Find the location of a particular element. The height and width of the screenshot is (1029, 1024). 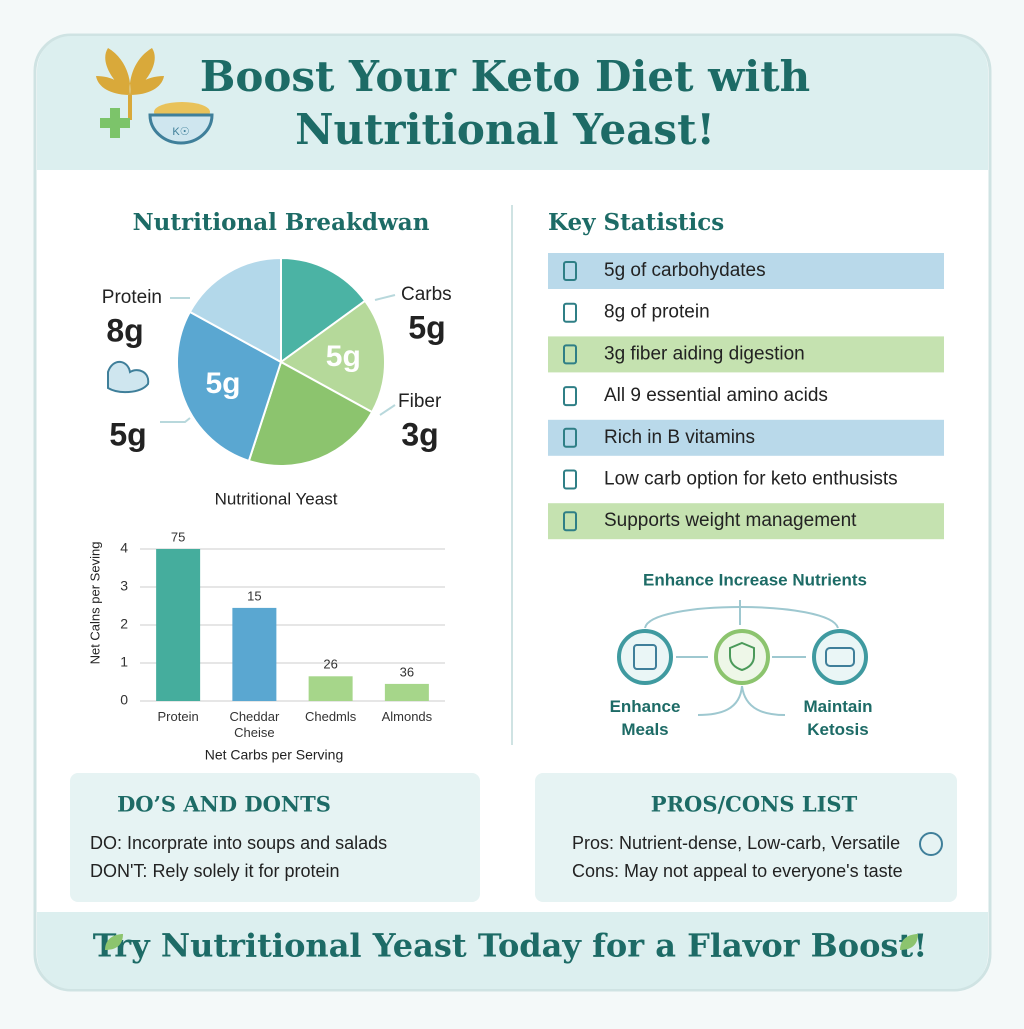

stat-text: 3g fiber aiding digestion is located at coordinates (704, 353).